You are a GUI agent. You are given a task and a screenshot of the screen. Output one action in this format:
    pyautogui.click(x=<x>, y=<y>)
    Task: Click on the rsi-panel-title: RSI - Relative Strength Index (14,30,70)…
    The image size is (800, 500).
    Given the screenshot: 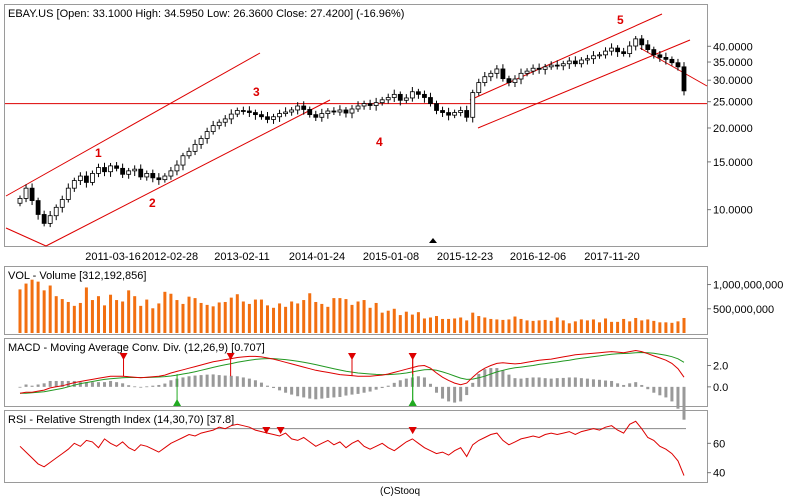 What is the action you would take?
    pyautogui.click(x=121, y=420)
    